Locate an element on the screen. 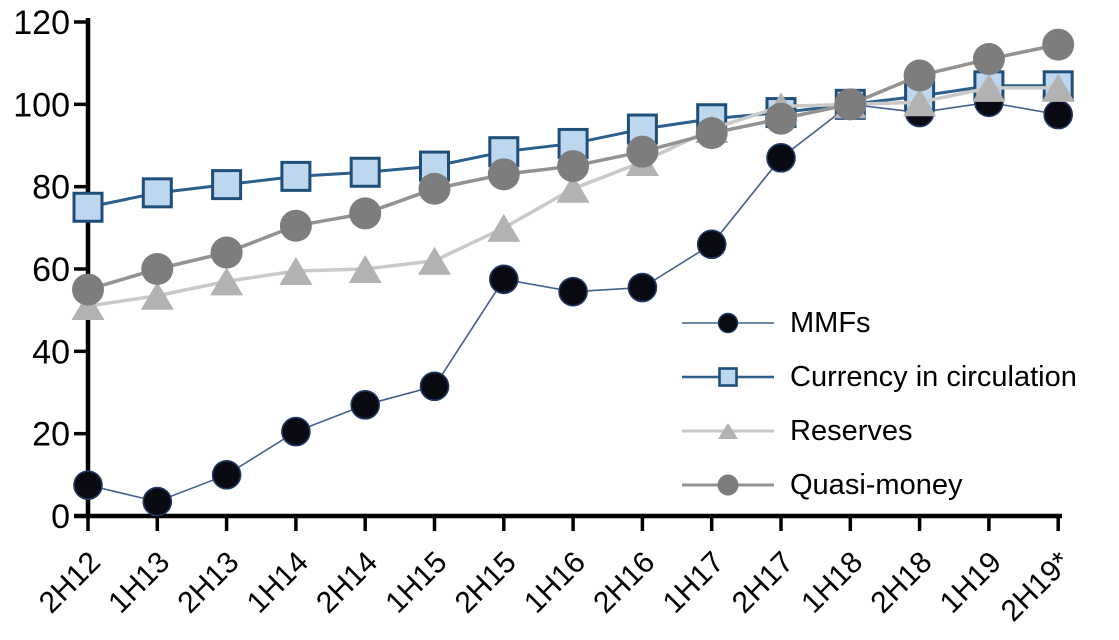  y-tick-label: 20 is located at coordinates (51, 435).